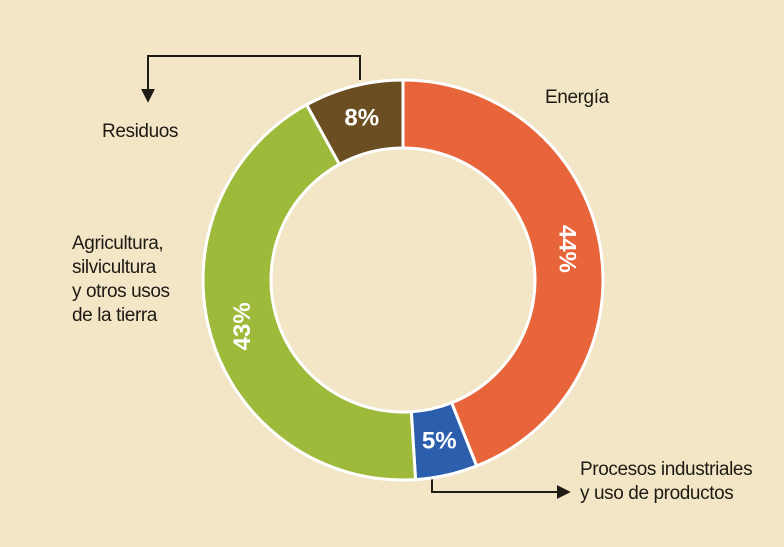 The height and width of the screenshot is (547, 784). What do you see at coordinates (567, 249) in the screenshot?
I see `value-label: 44%` at bounding box center [567, 249].